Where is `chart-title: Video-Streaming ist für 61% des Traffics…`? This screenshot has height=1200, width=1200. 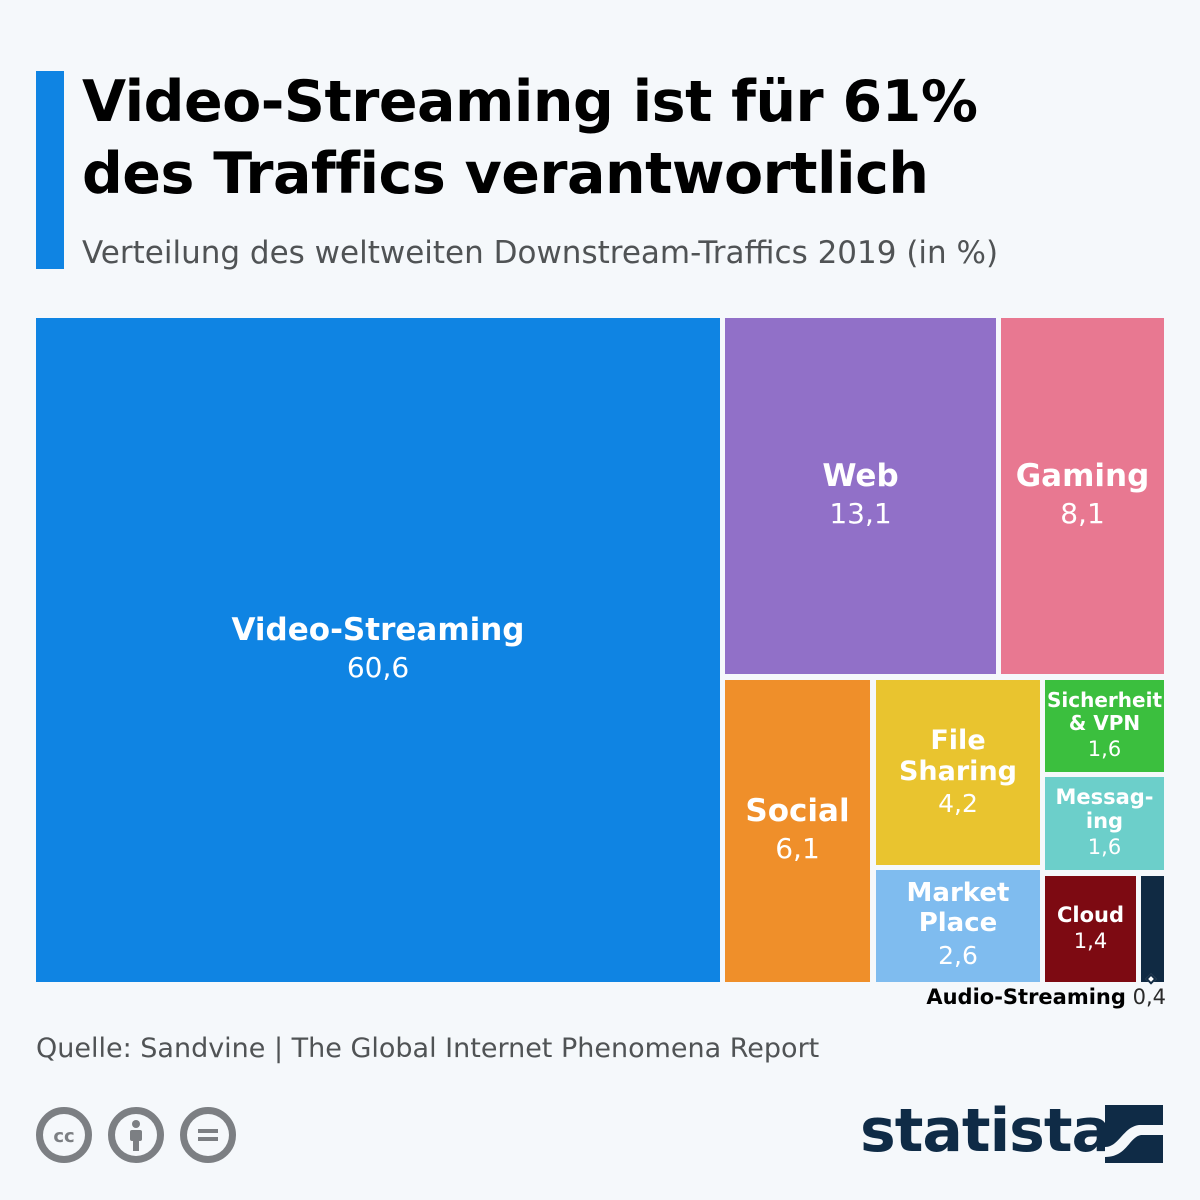
chart-title: Video-Streaming ist für 61% des Traffics… is located at coordinates (632, 138).